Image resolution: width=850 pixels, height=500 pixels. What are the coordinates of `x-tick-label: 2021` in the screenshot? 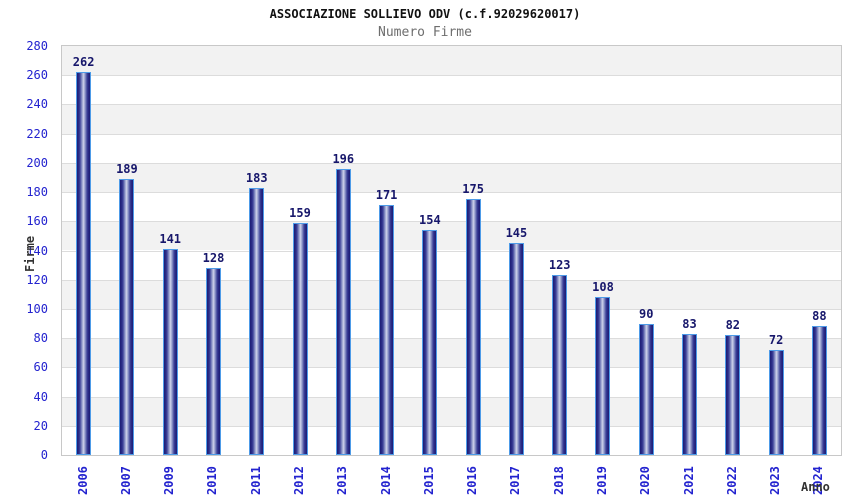 It's located at (688, 480).